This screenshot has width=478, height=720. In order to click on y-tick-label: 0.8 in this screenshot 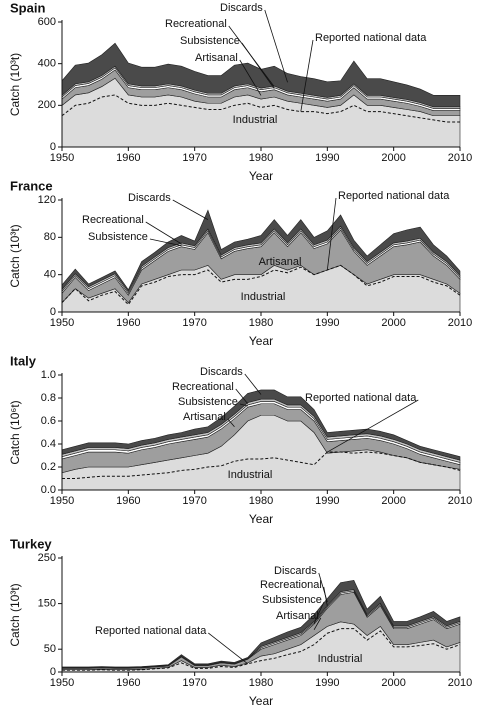, I will do `click(48, 398)`.